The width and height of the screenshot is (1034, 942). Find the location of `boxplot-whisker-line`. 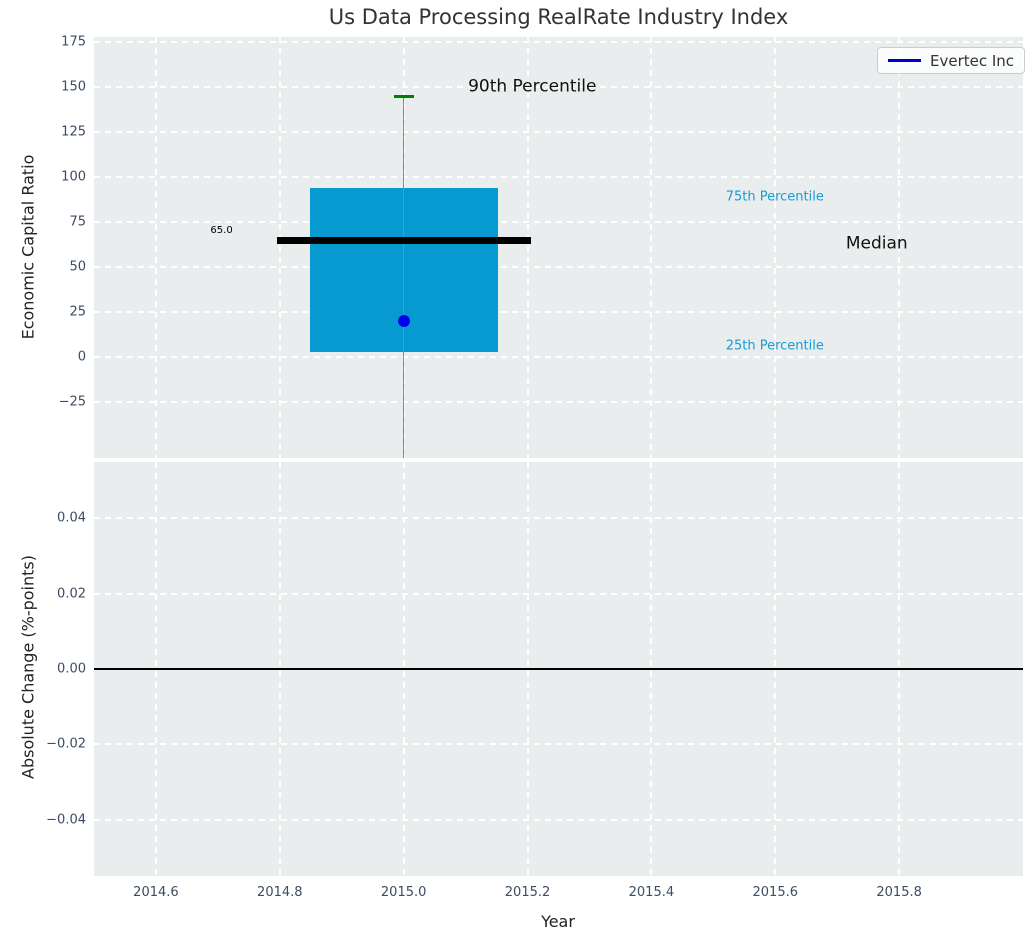

boxplot-whisker-line is located at coordinates (403, 277).